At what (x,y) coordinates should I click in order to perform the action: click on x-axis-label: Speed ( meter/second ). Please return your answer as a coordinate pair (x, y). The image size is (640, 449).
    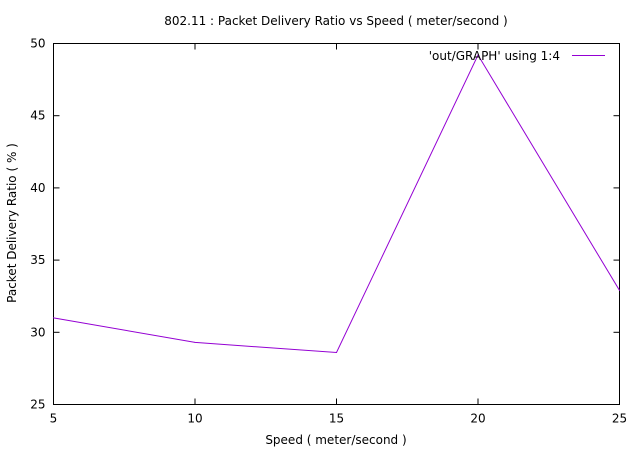
    Looking at the image, I should click on (335, 440).